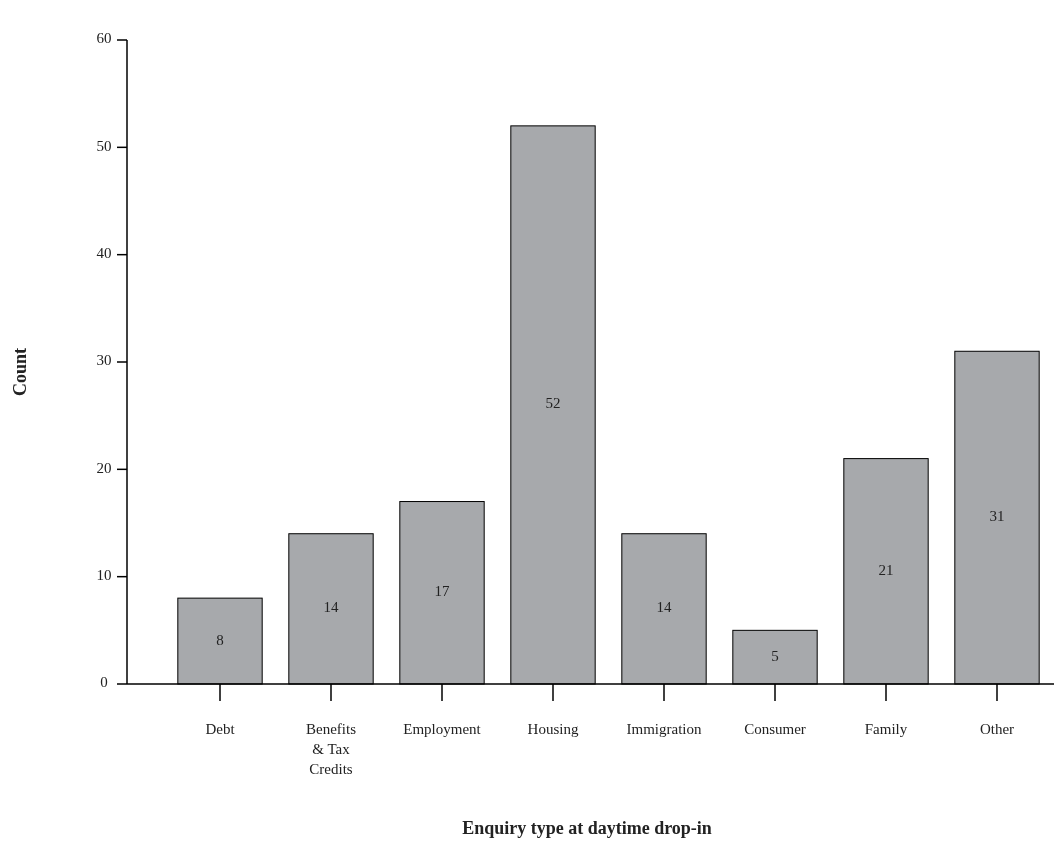 This screenshot has width=1054, height=868. Describe the element at coordinates (220, 729) in the screenshot. I see `x-tick-label: Debt` at that location.